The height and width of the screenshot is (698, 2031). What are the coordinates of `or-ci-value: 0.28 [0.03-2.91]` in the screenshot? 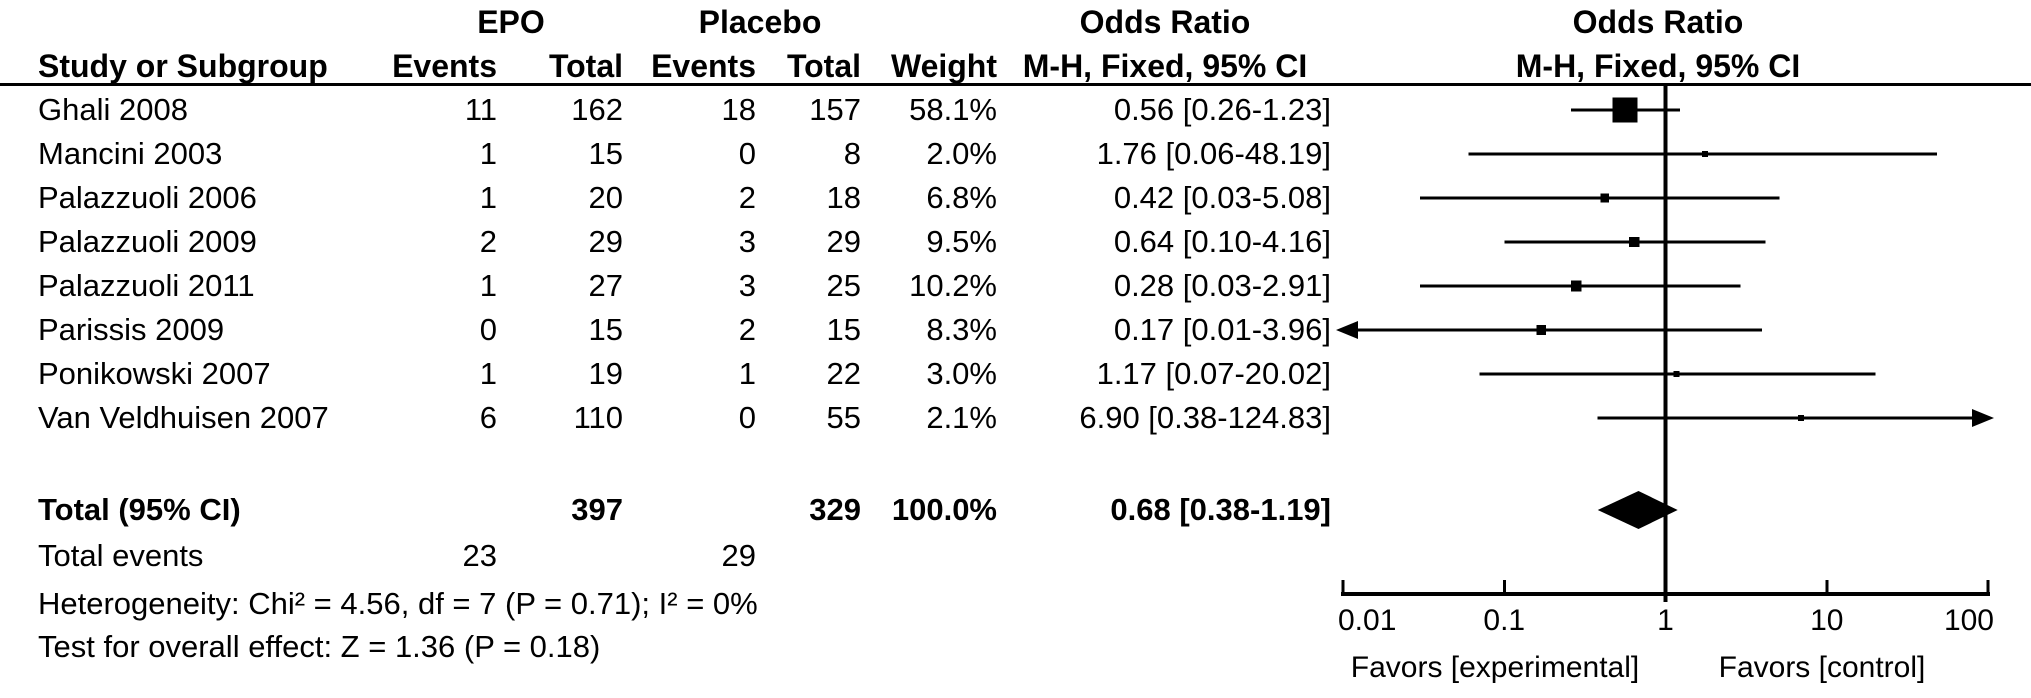 It's located at (1222, 285).